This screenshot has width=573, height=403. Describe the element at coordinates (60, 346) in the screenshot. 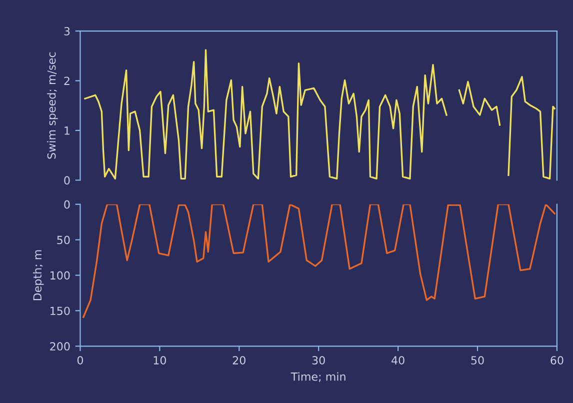

I see `y-tick-label: 200` at that location.